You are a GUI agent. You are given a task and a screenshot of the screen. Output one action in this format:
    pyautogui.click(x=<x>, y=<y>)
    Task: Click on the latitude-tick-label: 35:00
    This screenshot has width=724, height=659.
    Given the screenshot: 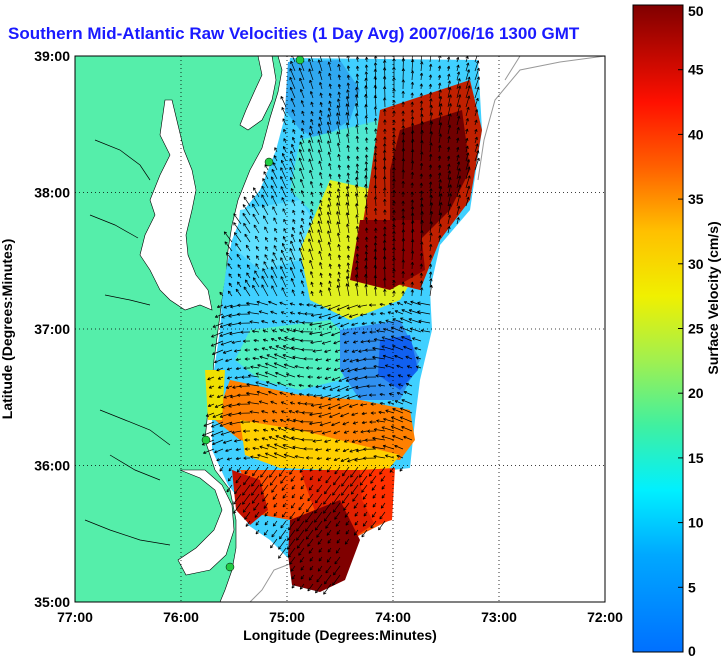 What is the action you would take?
    pyautogui.click(x=52, y=602)
    